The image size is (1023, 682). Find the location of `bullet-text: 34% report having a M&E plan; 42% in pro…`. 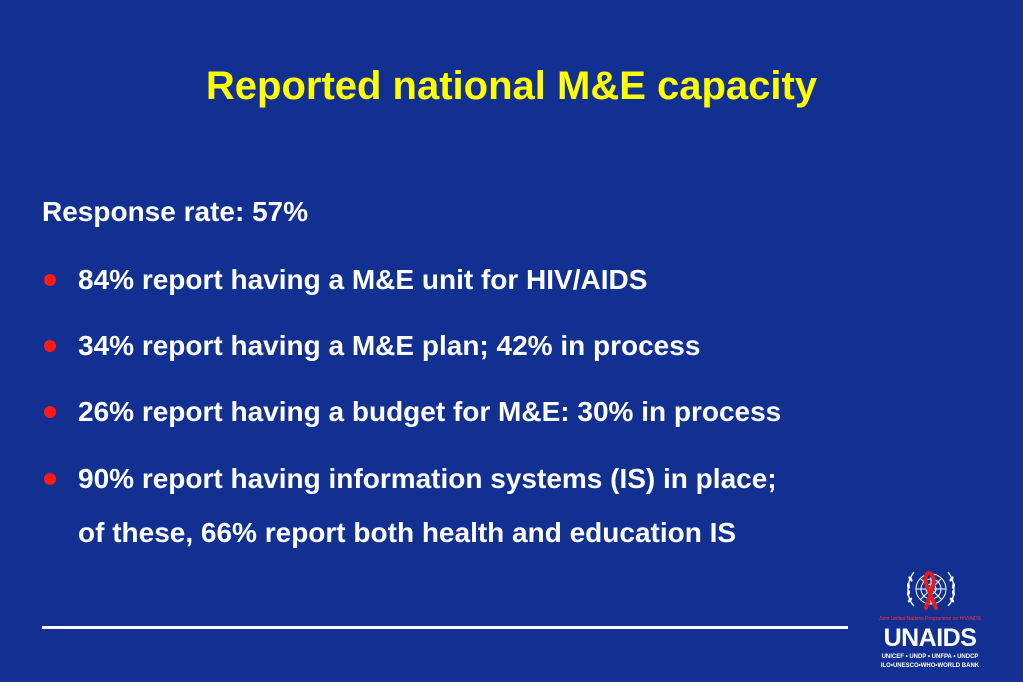

bullet-text: 34% report having a M&E plan; 42% in pro… is located at coordinates (389, 345).